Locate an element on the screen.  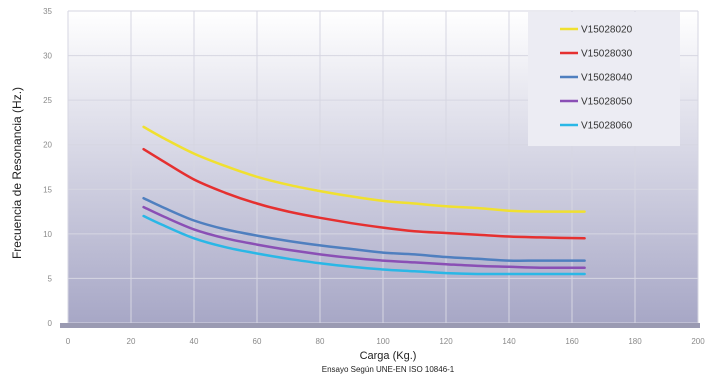
y-tick-label: 20 is located at coordinates (47, 145).